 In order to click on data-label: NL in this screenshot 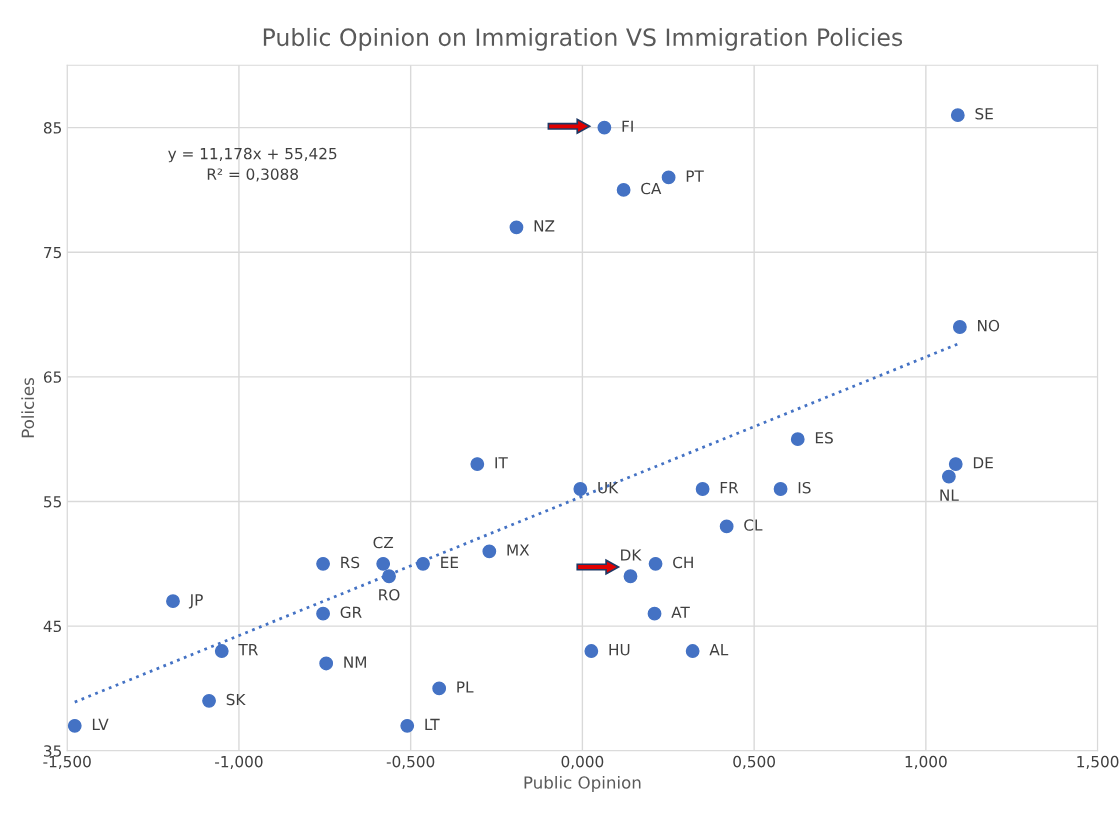, I will do `click(949, 495)`.